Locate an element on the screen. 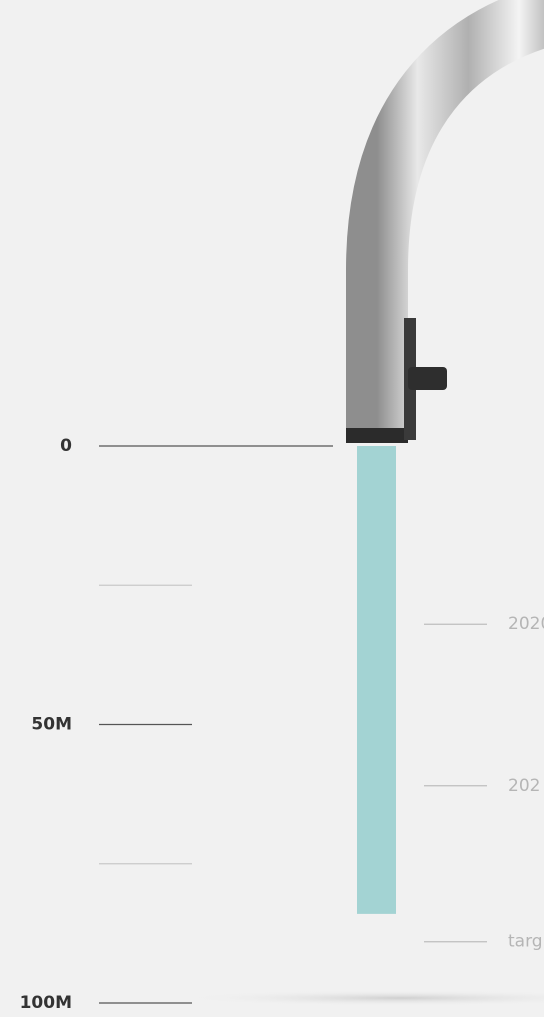 The image size is (544, 1017). floor-shadow is located at coordinates (362, 998).